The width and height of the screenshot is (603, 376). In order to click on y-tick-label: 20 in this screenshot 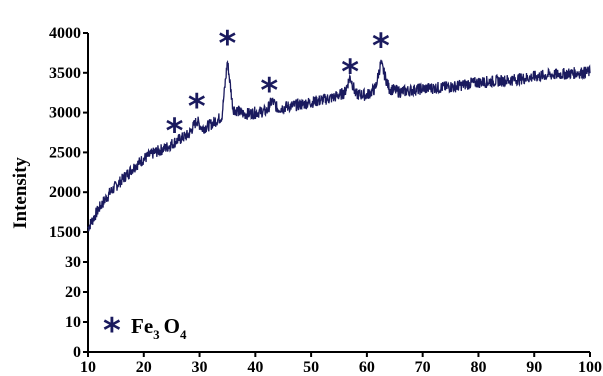, I will do `click(73, 292)`.